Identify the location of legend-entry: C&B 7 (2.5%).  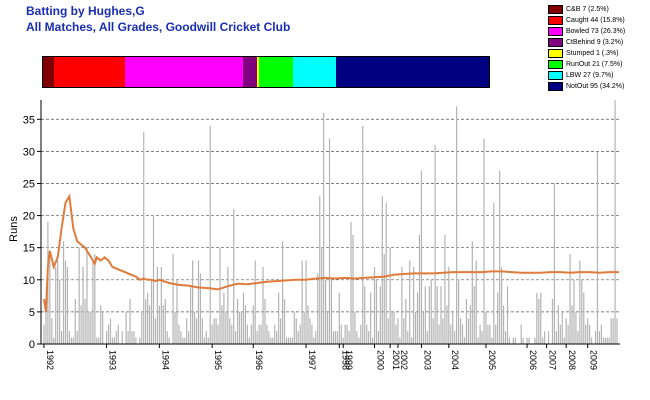
(598, 9).